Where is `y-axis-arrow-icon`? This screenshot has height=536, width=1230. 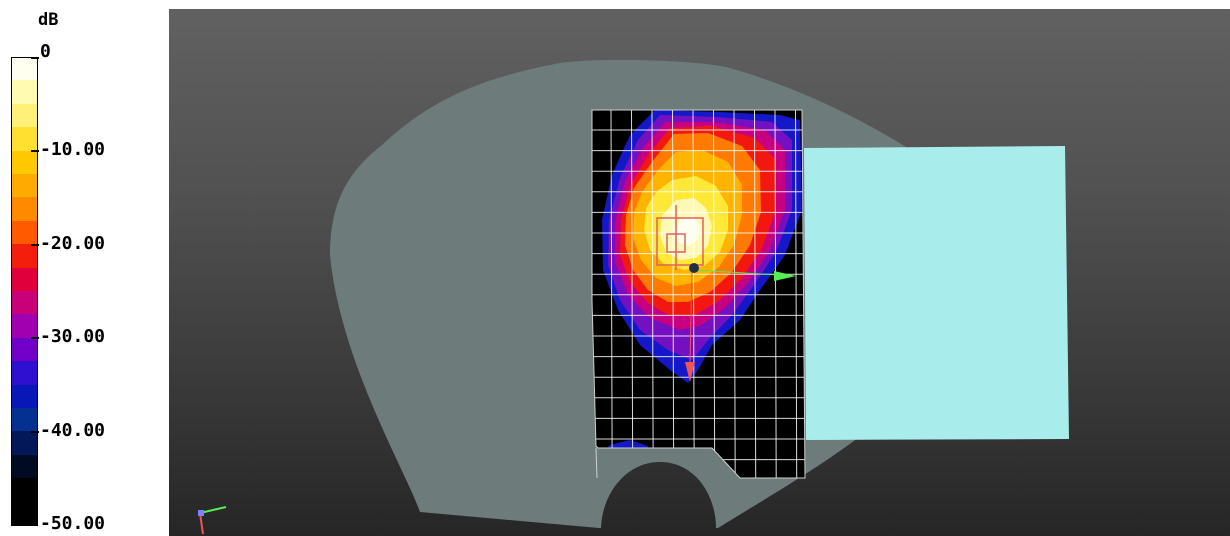
y-axis-arrow-icon is located at coordinates (690, 372).